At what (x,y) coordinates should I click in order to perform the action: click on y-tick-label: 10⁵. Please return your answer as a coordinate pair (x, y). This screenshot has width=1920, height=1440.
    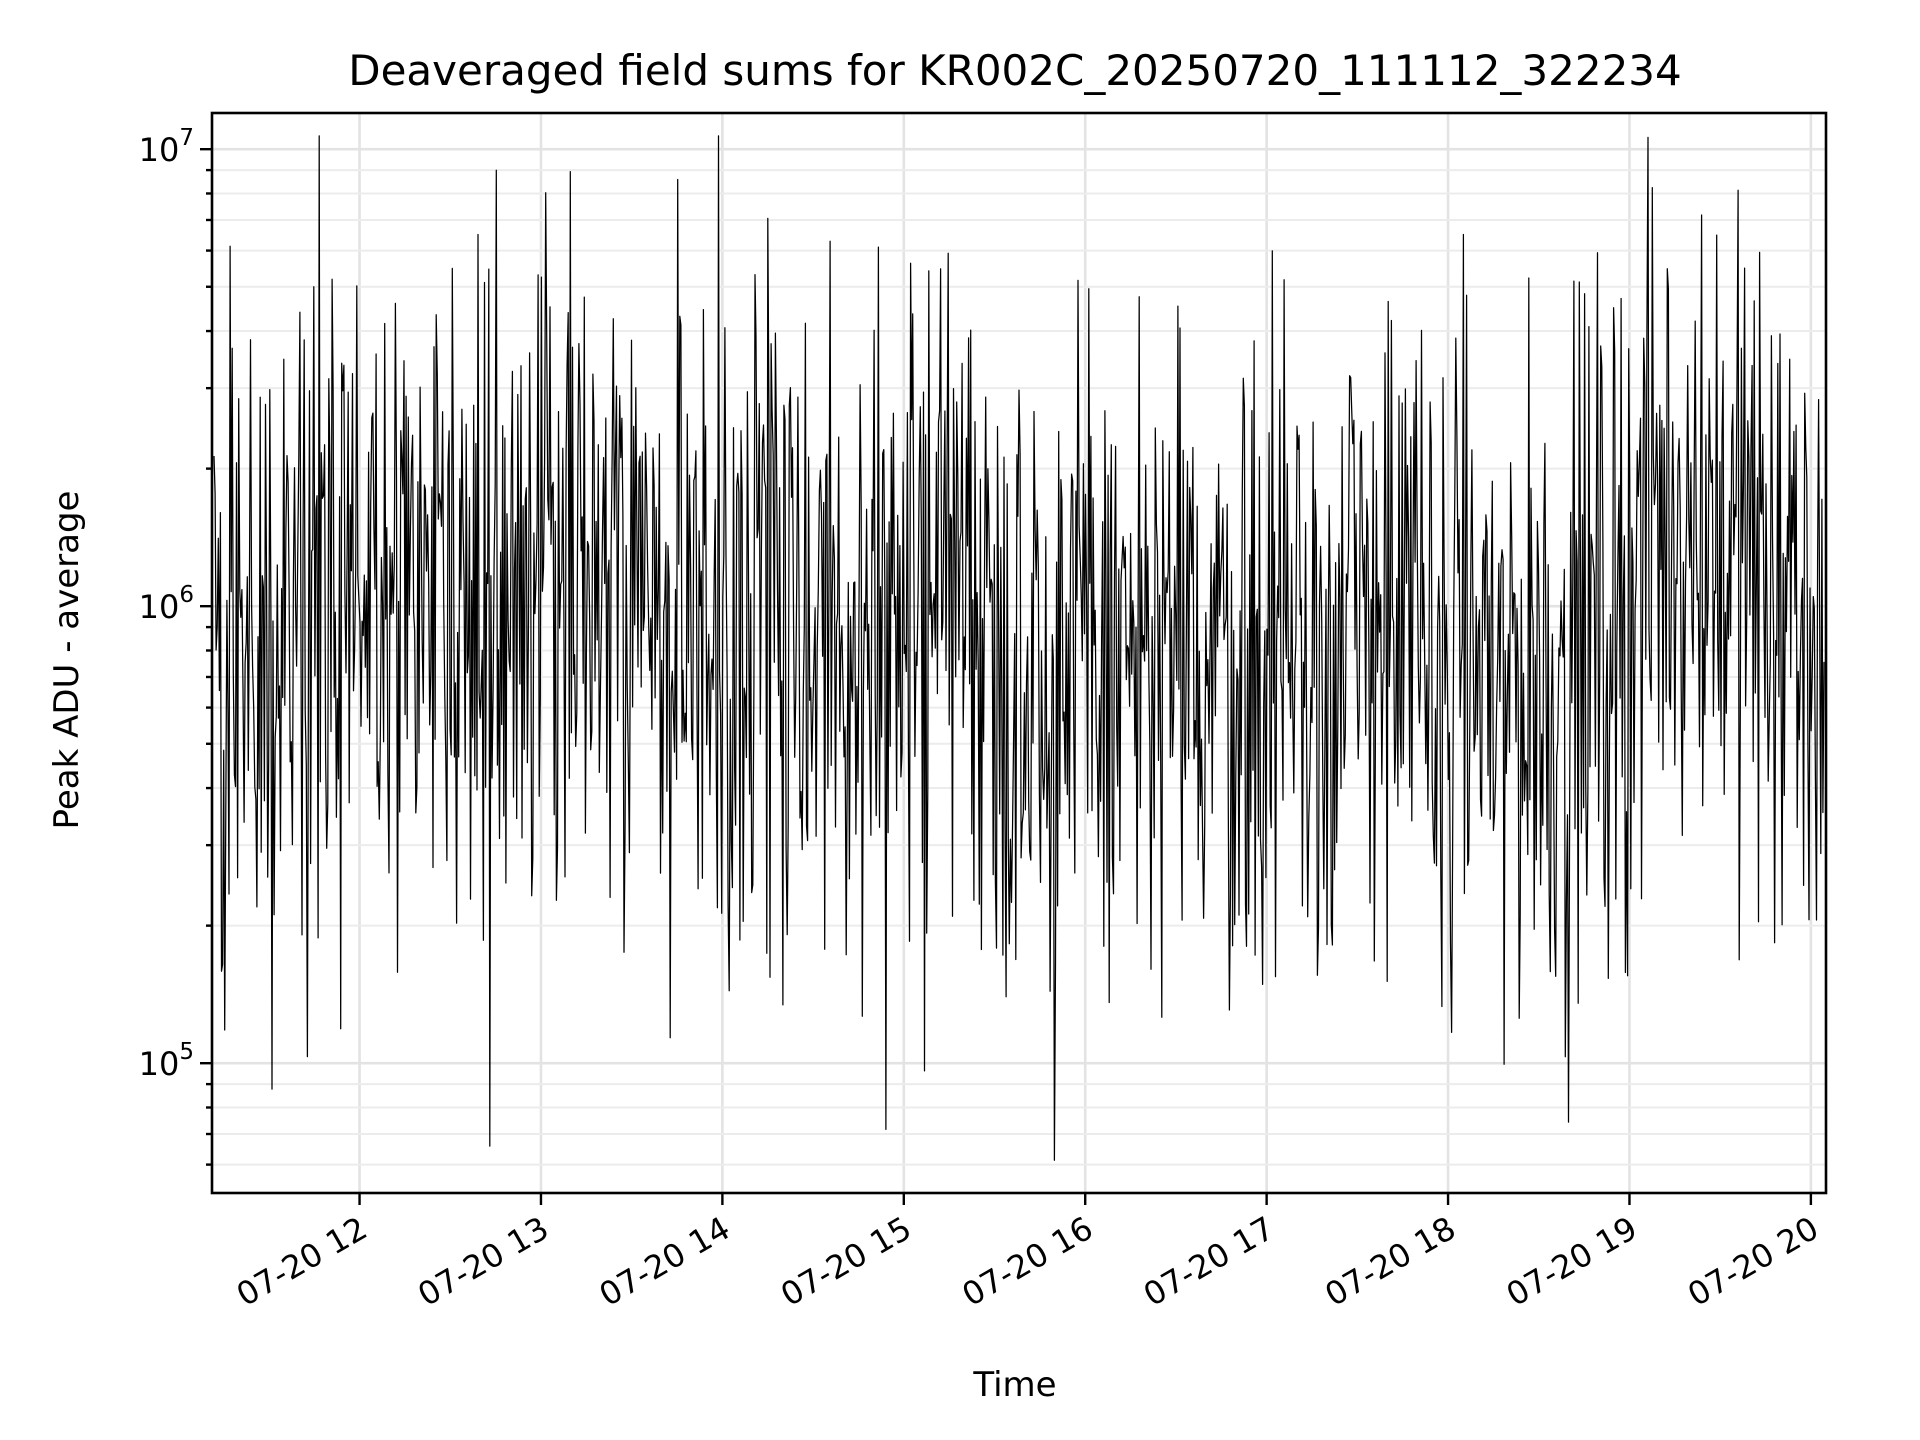
    Looking at the image, I should click on (166, 1061).